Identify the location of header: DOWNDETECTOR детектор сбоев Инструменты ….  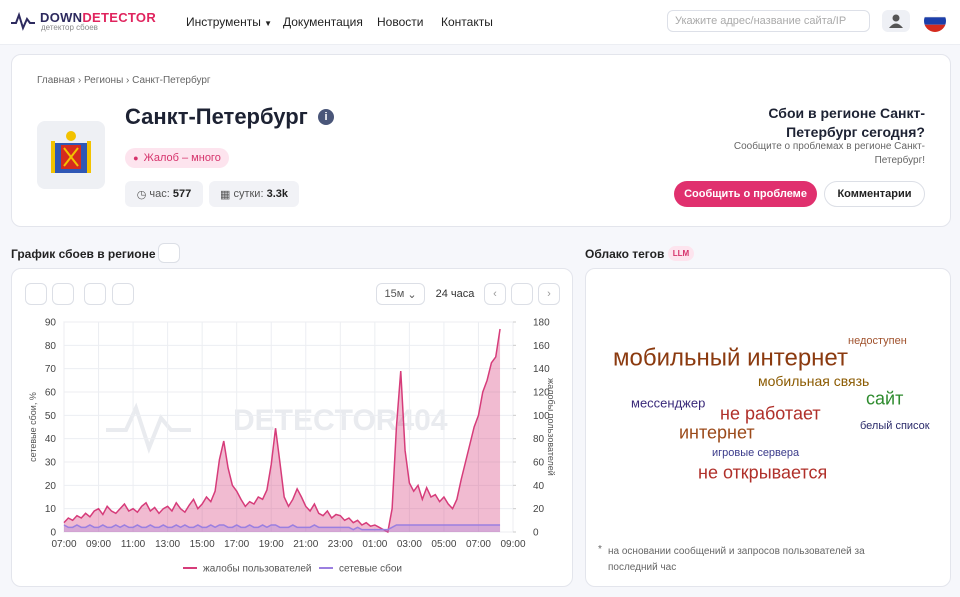
(480, 22).